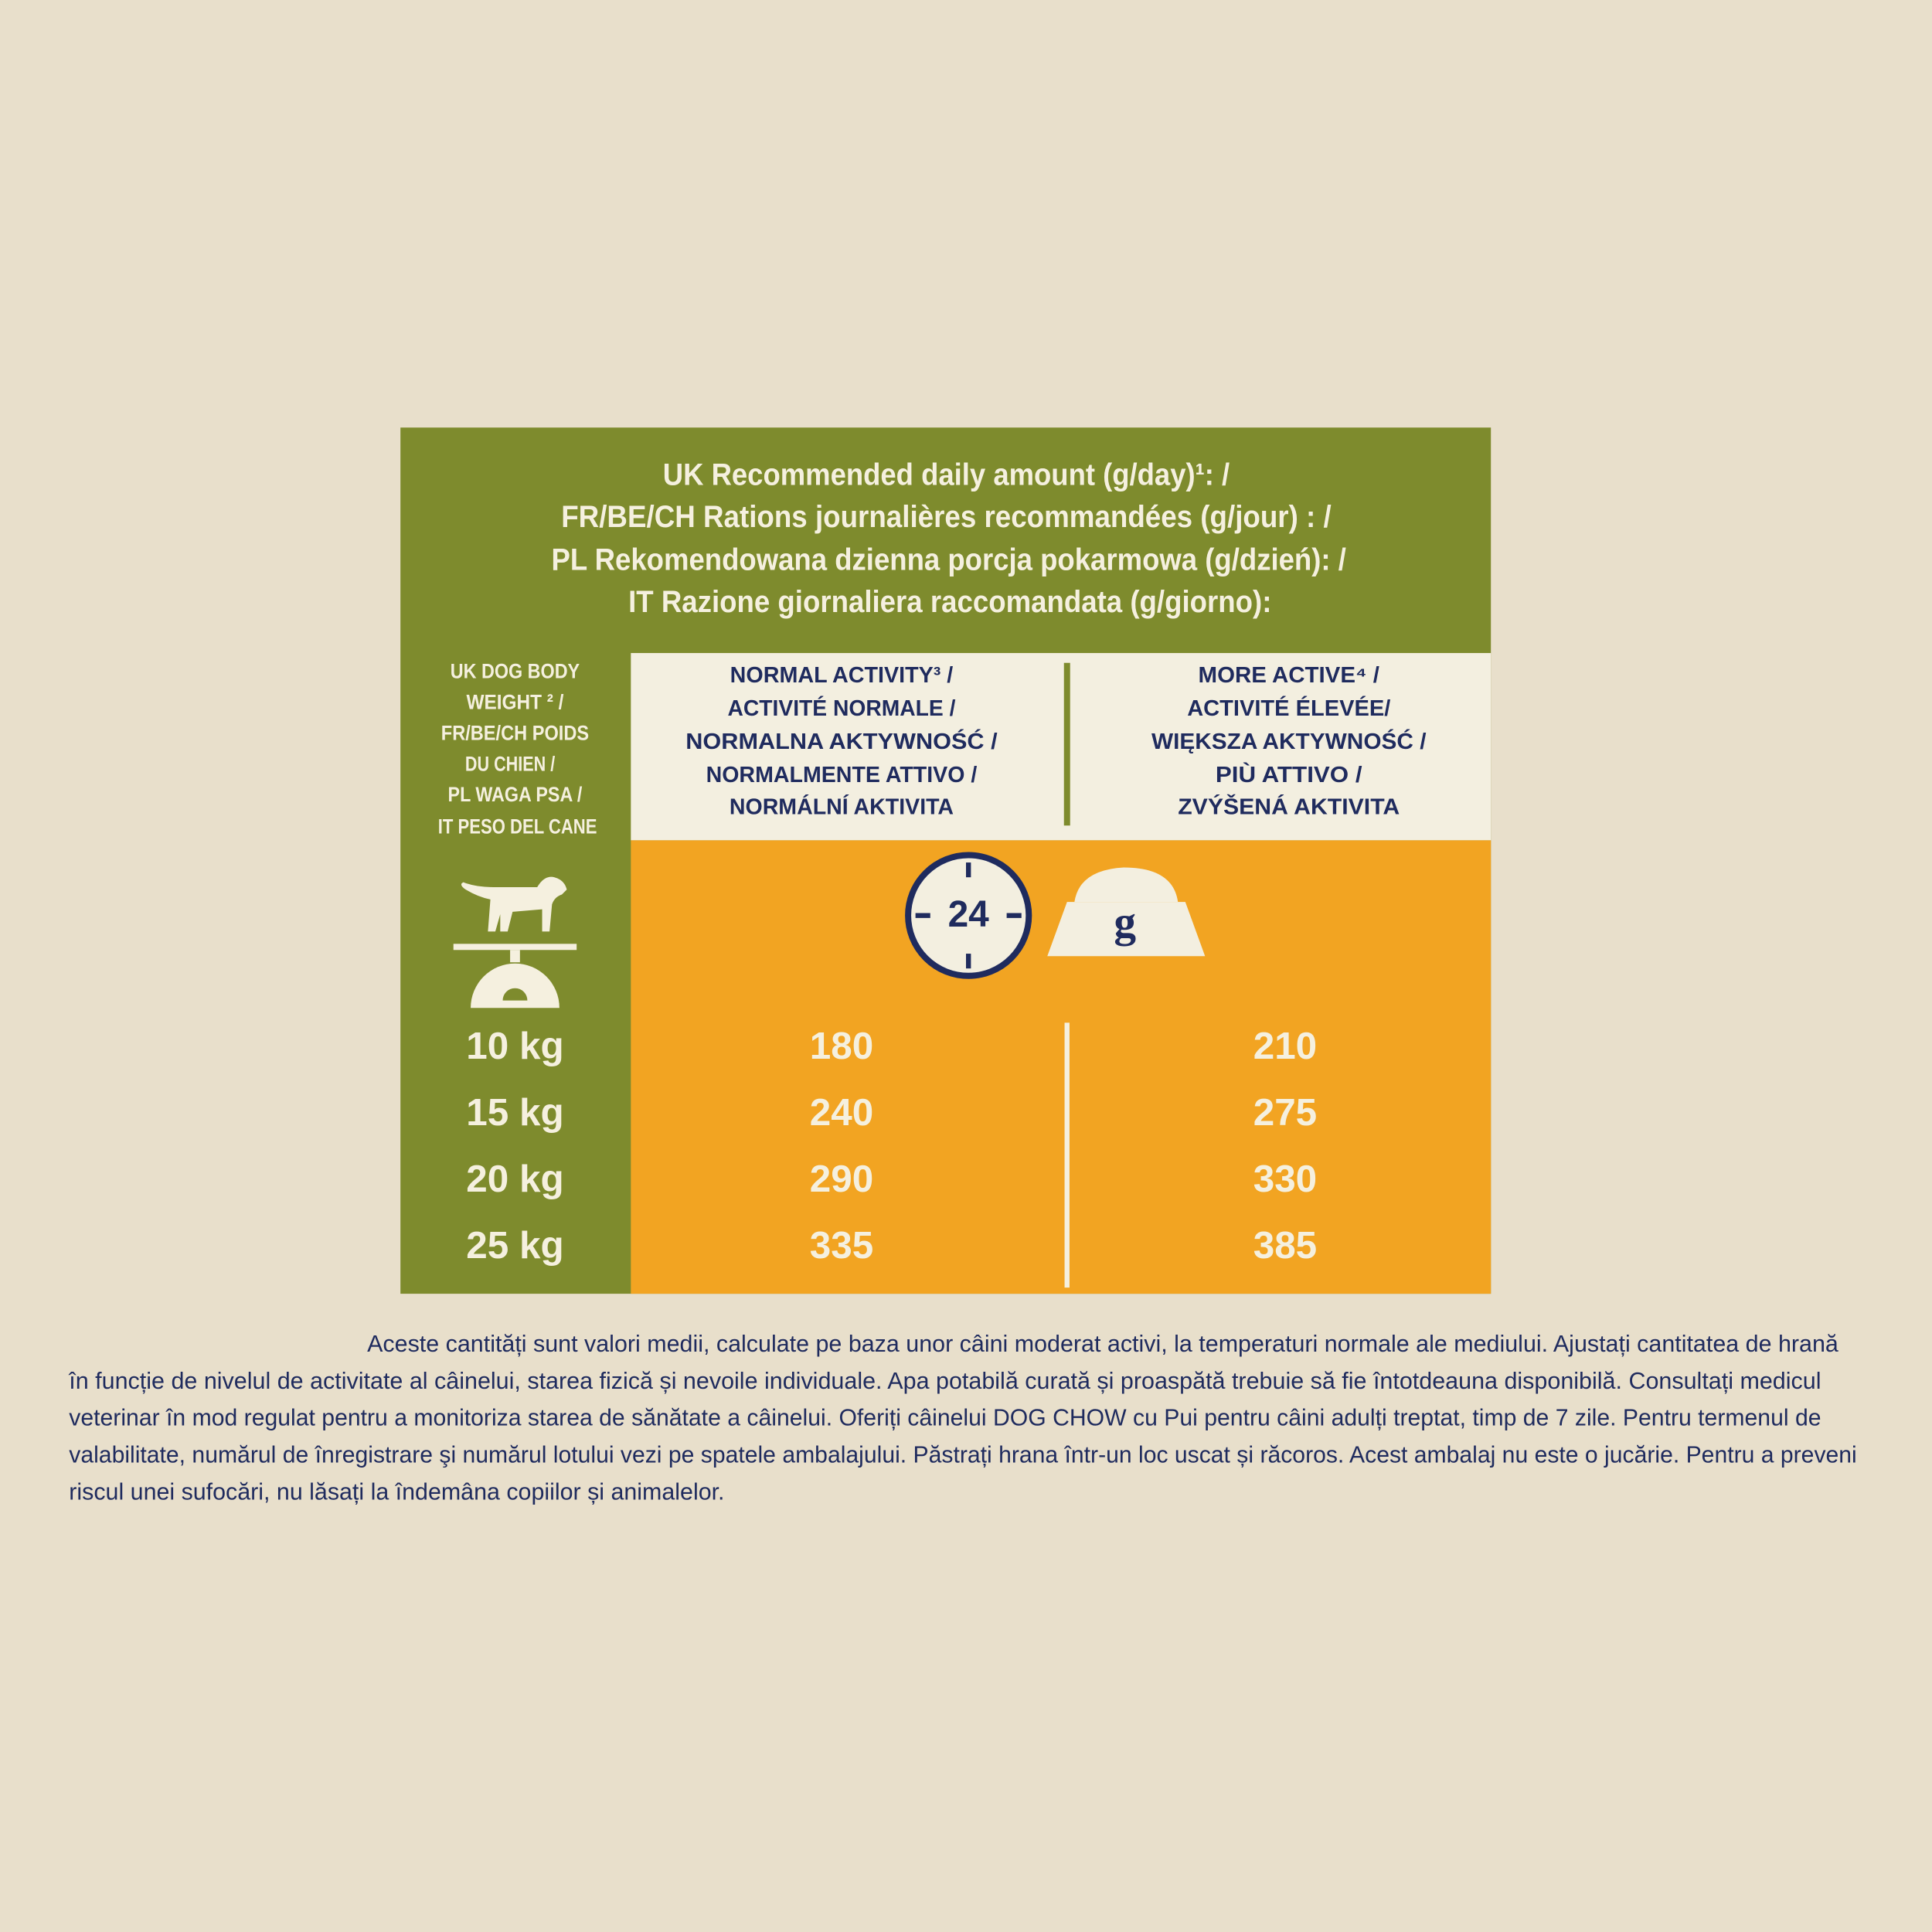  I want to click on active-amount: 385, so click(1285, 1246).